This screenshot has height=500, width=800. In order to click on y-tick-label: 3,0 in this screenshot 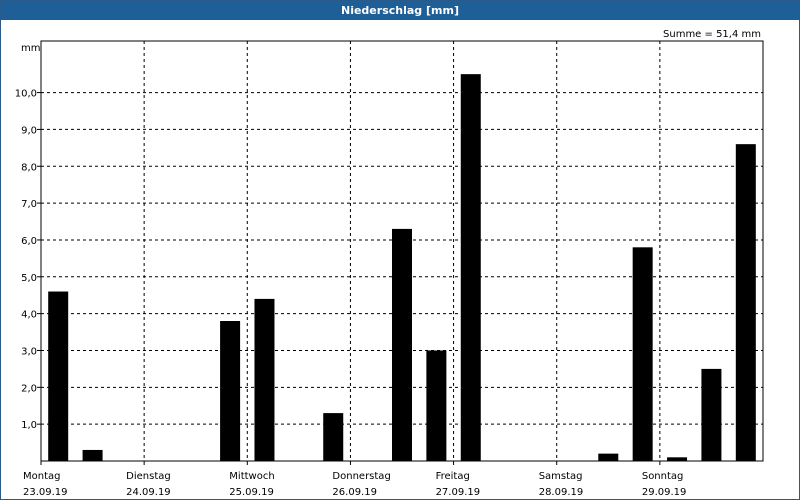, I will do `click(29, 351)`.